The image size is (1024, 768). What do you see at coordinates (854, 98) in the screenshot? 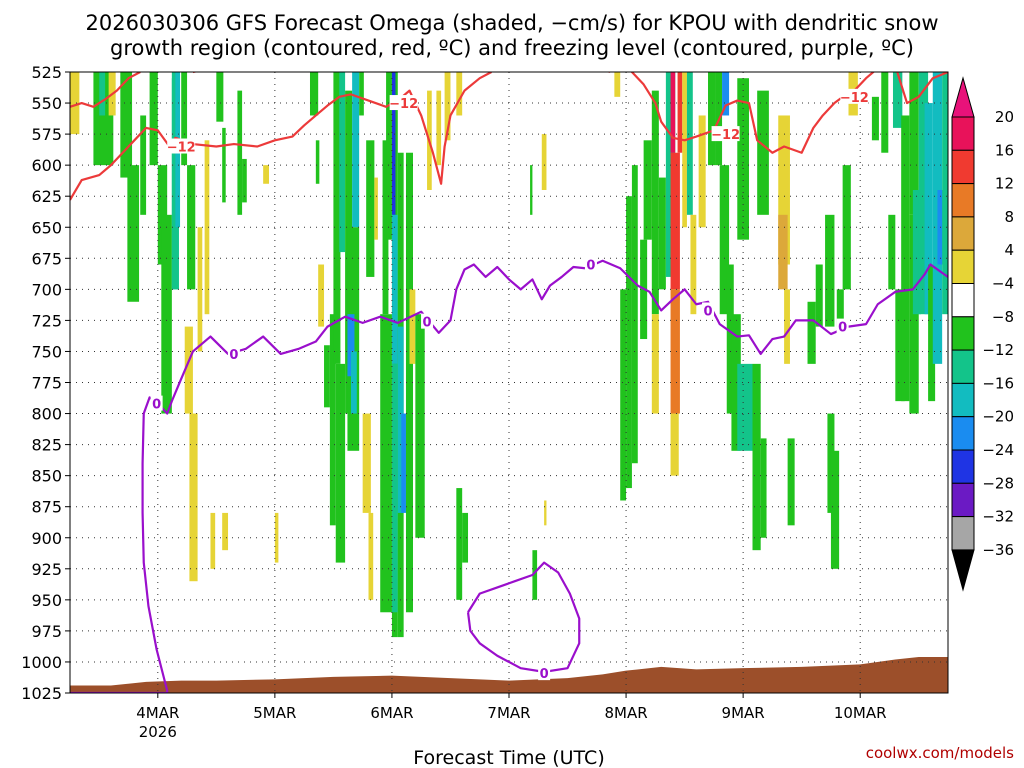
I see `dgz-contour-label: −12` at bounding box center [854, 98].